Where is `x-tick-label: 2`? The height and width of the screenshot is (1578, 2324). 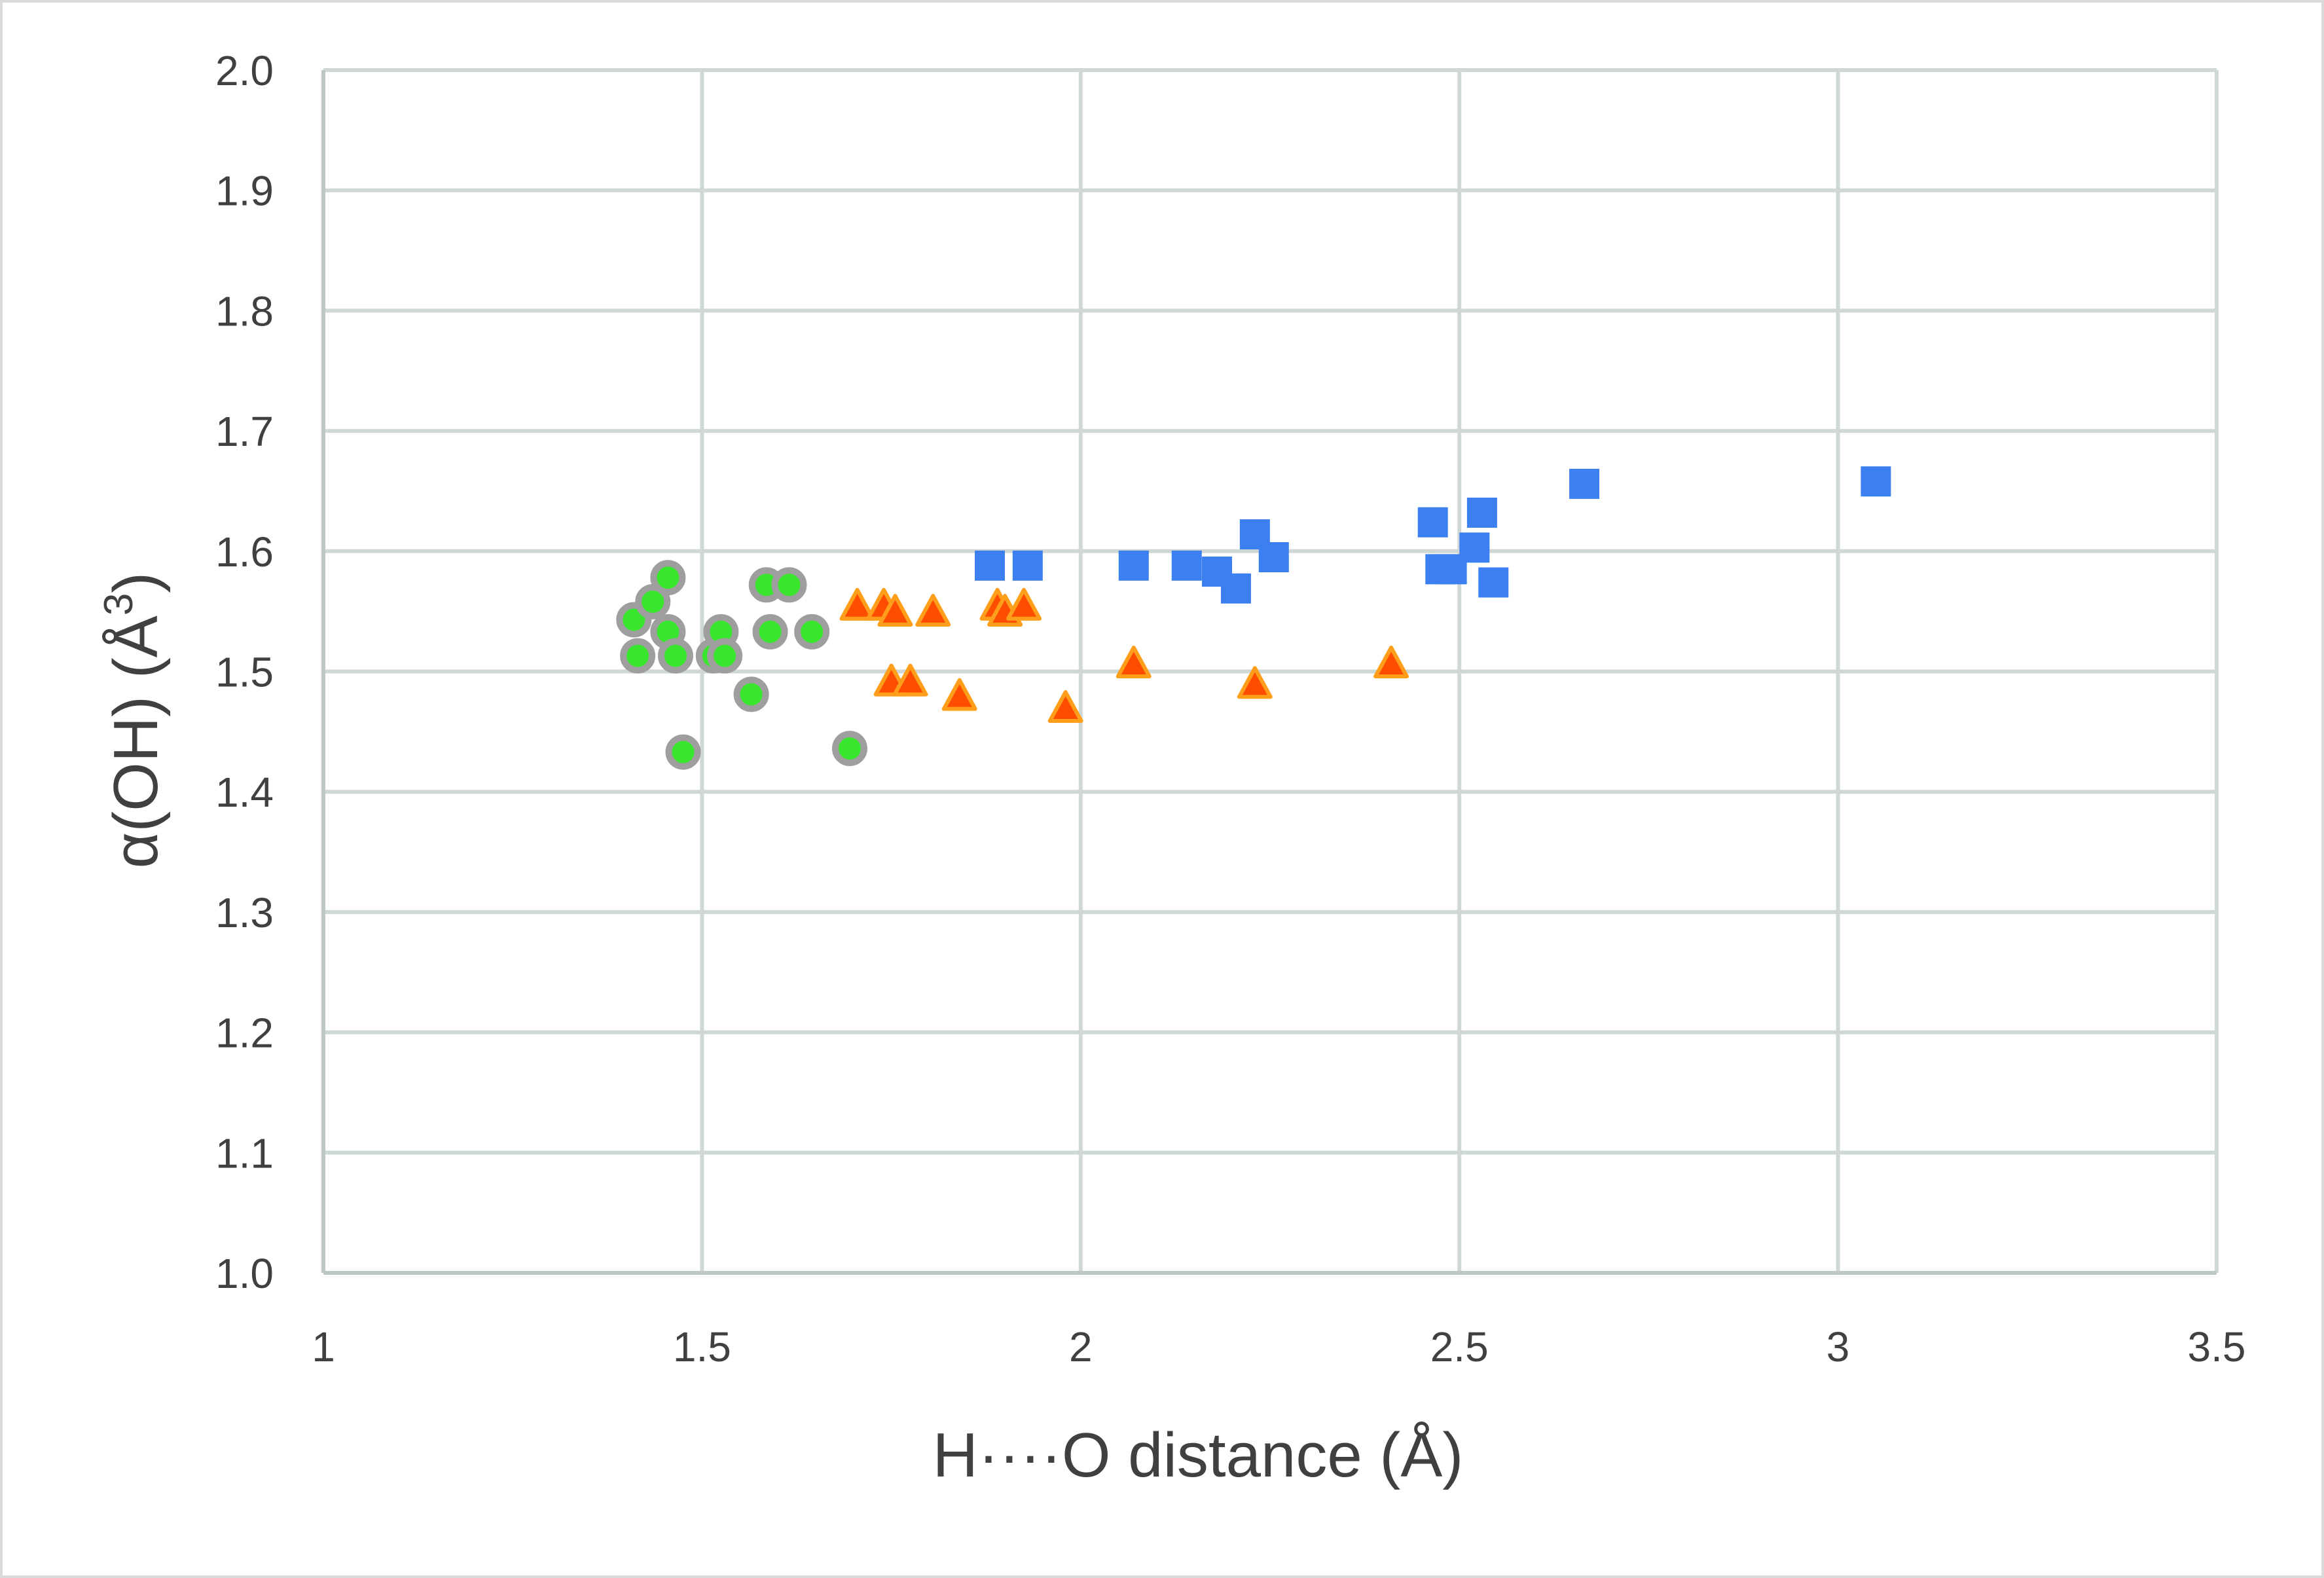
x-tick-label: 2 is located at coordinates (1081, 1346).